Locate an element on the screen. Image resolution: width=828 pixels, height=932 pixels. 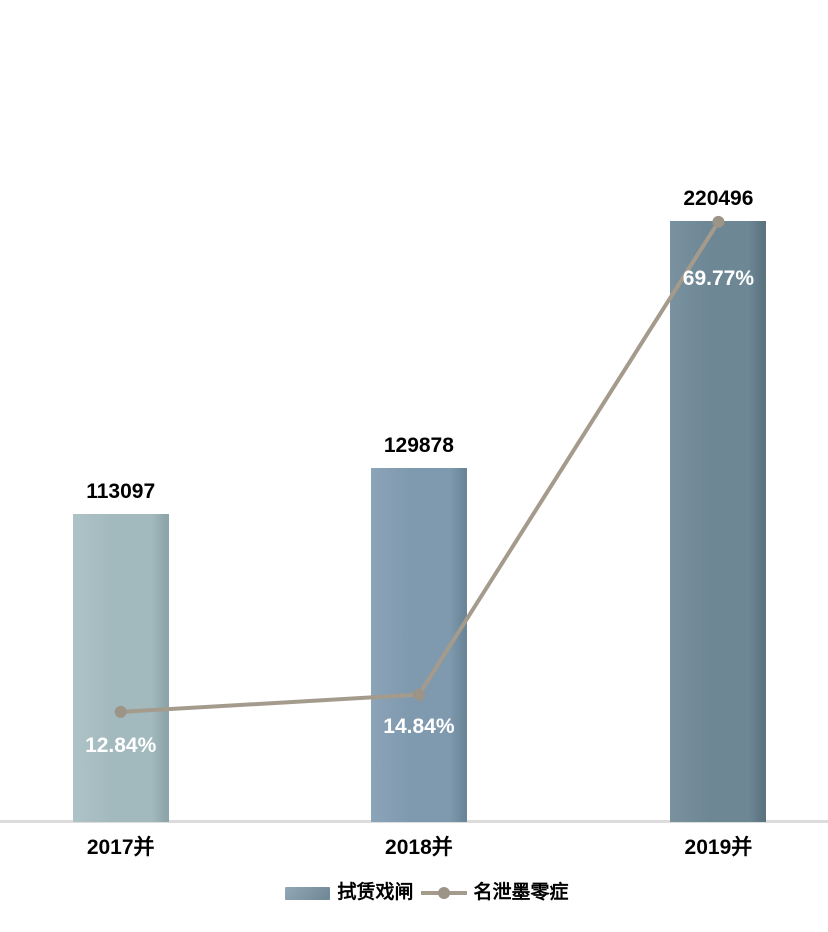
line-point-label-2018: 14.84% is located at coordinates (419, 726).